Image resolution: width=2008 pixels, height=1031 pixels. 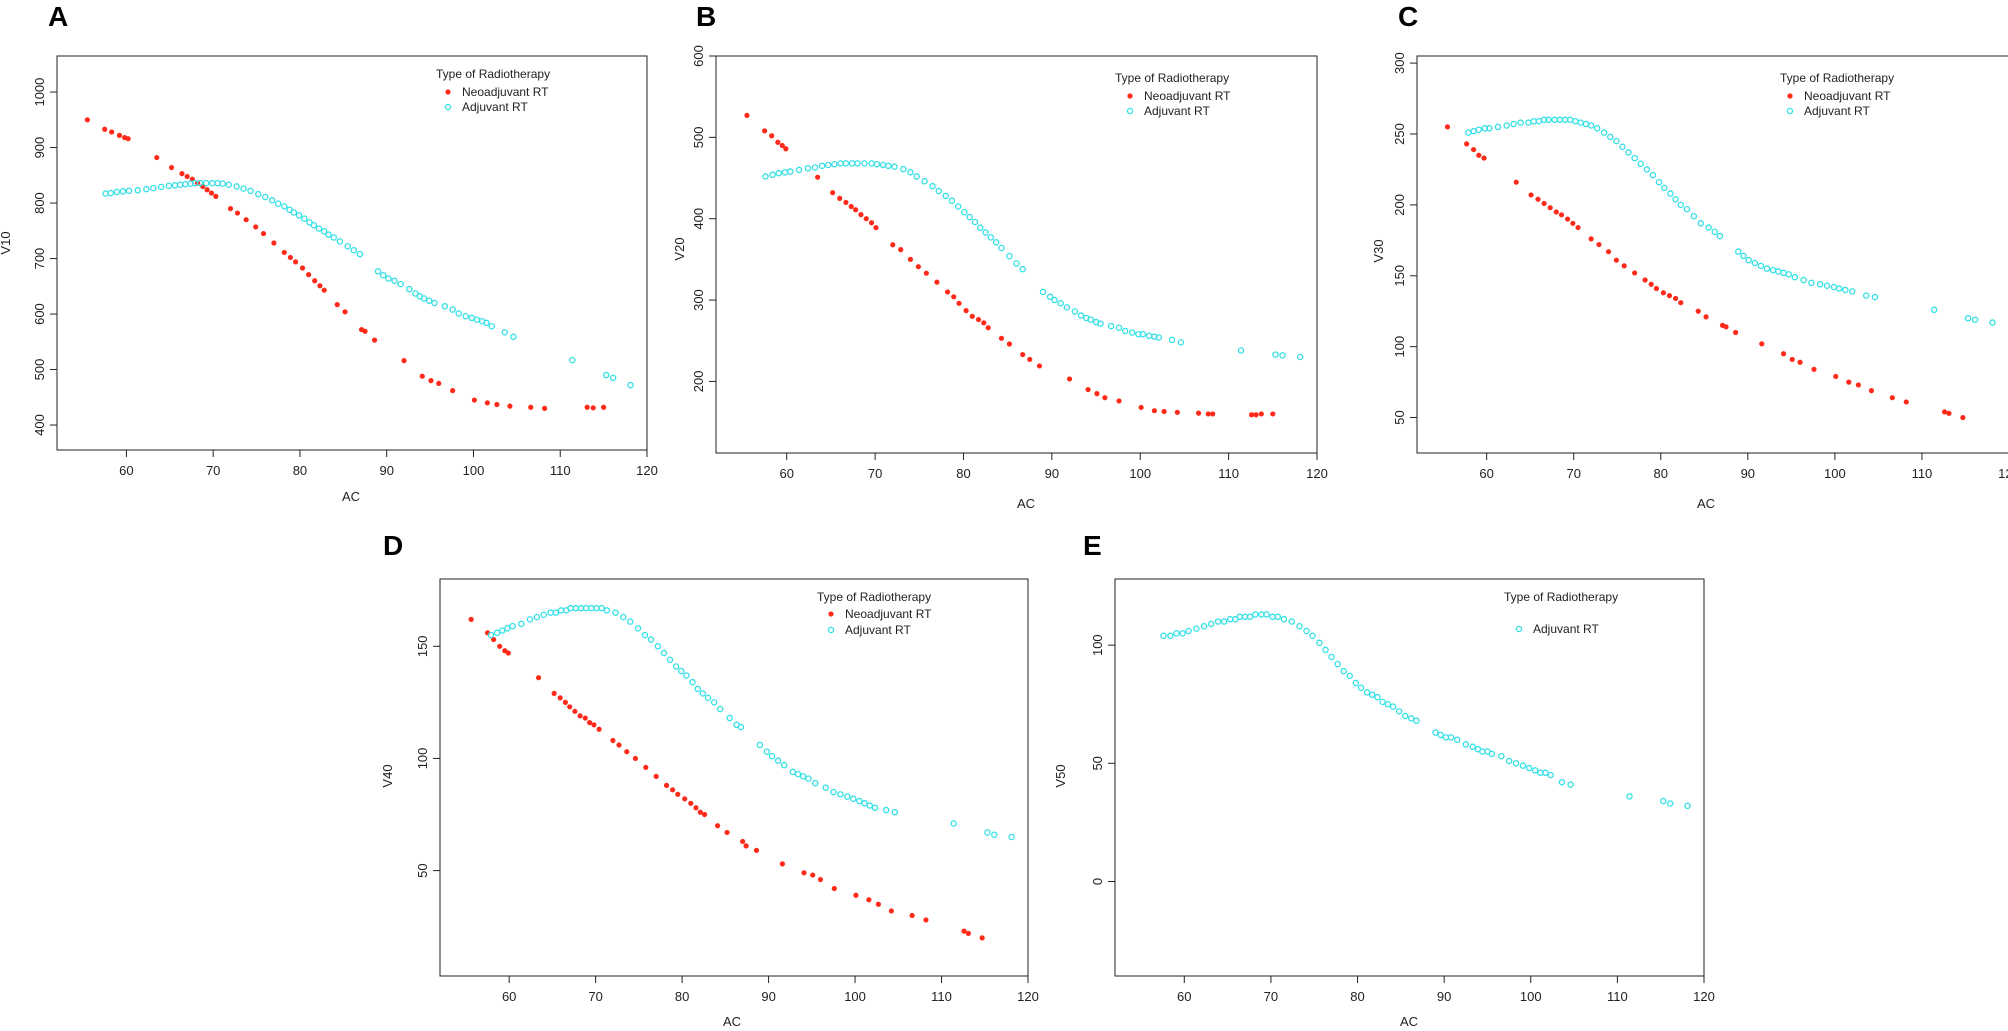 What do you see at coordinates (1444, 996) in the screenshot?
I see `x-tick-label: 90` at bounding box center [1444, 996].